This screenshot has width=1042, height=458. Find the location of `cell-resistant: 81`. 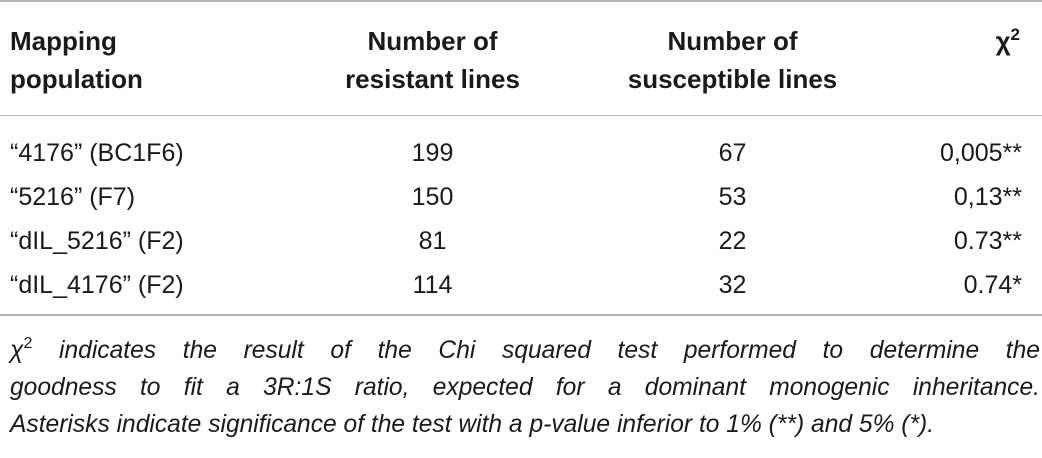

cell-resistant: 81 is located at coordinates (432, 241).